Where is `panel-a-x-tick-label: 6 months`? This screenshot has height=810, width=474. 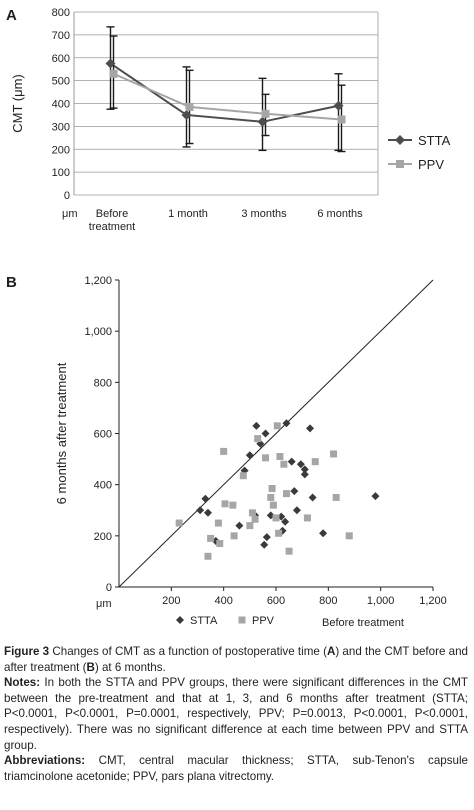
panel-a-x-tick-label: 6 months is located at coordinates (340, 214).